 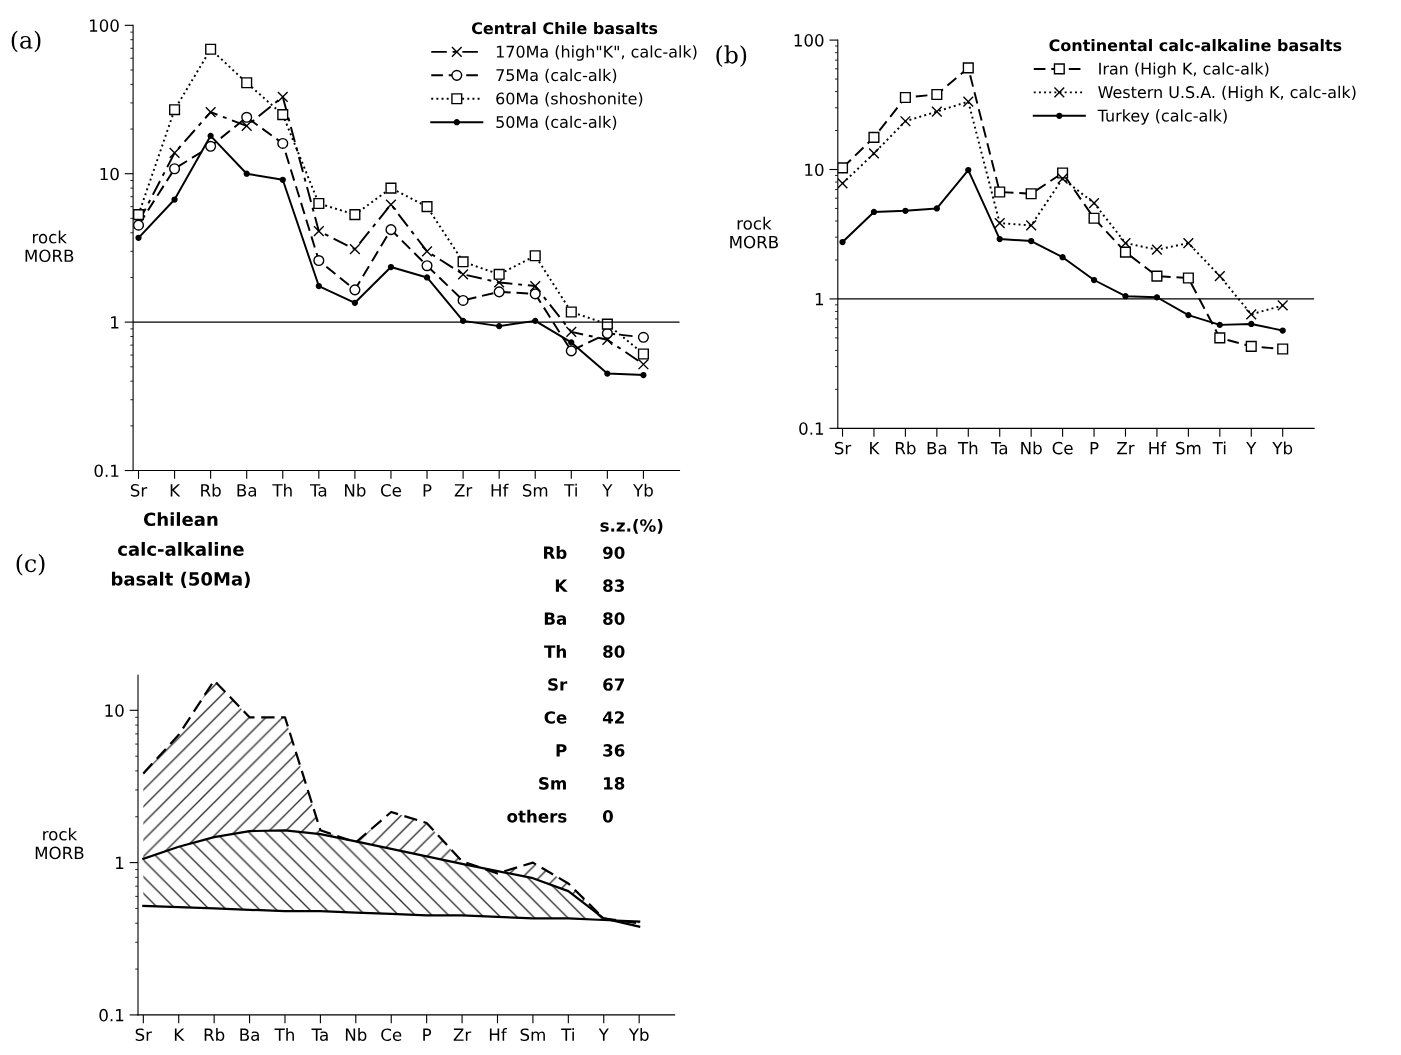 I want to click on legend-label: Western U.S.A. (High K, calc-alk), so click(x=1227, y=93).